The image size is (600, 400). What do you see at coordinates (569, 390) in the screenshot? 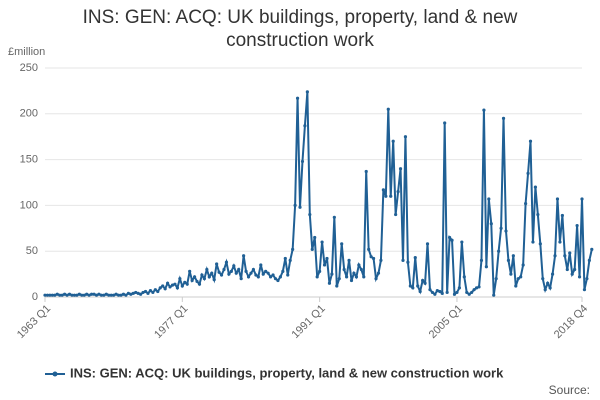
I see `source: Source:` at bounding box center [569, 390].